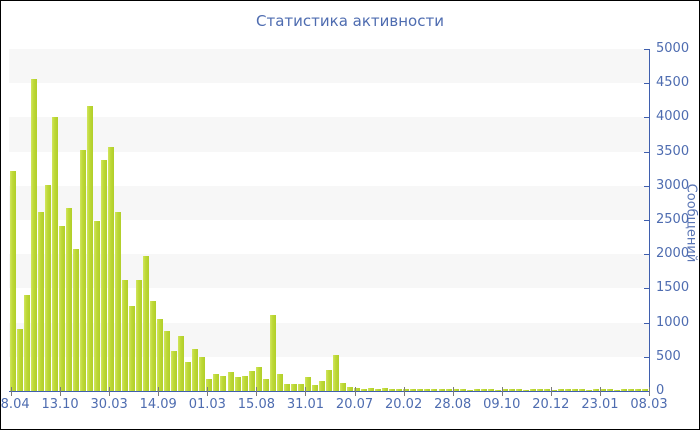  What do you see at coordinates (60, 404) in the screenshot?
I see `x-axis-tick-label: 13.10` at bounding box center [60, 404].